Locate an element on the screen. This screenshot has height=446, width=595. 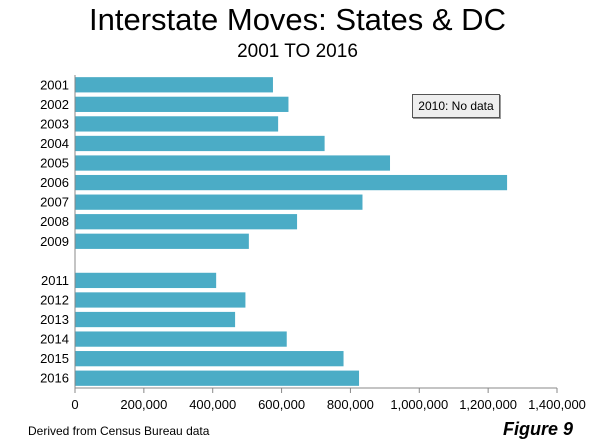
x-tick-label: 1,400,000 is located at coordinates (557, 404).